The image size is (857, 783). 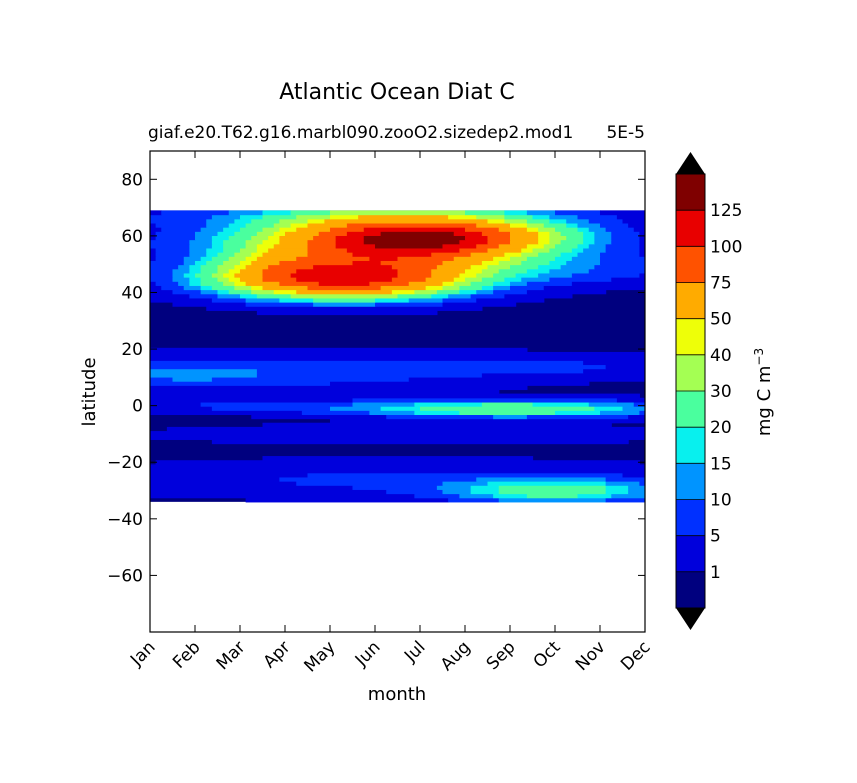 I want to click on colorbar-tick-label: 40, so click(x=721, y=356).